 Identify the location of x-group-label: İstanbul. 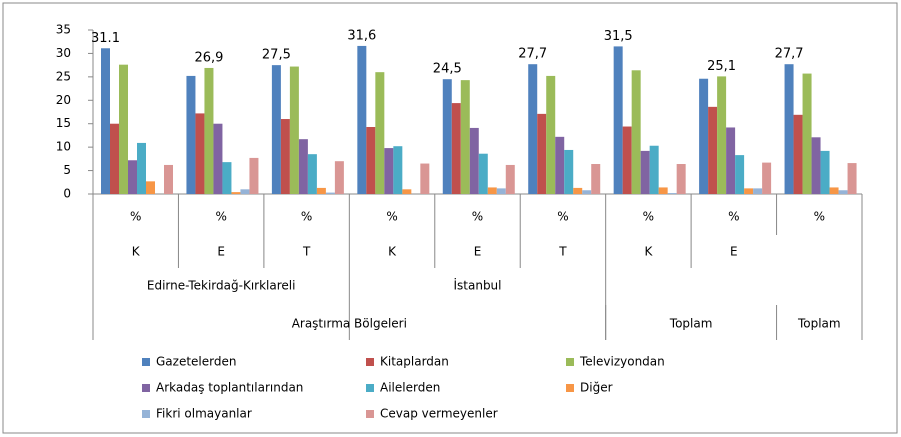
(477, 285).